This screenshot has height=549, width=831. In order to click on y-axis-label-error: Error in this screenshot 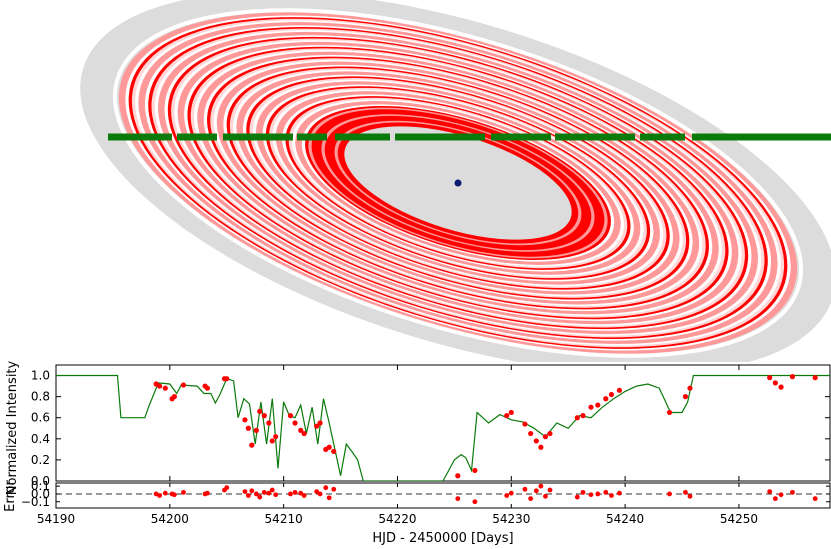, I will do `click(10, 496)`.